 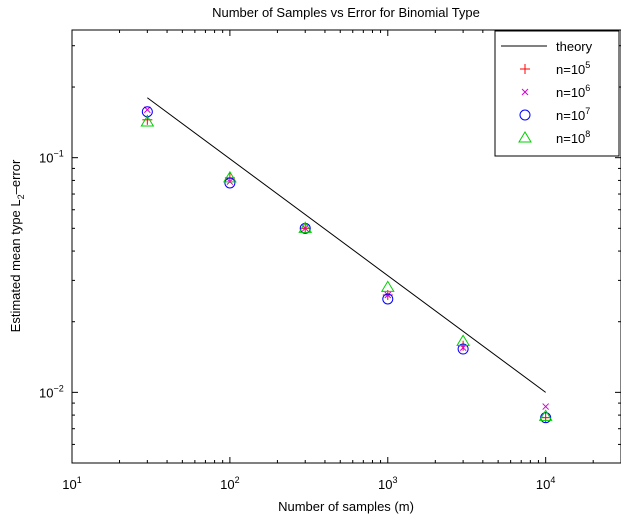 I want to click on legend-label: n=105, so click(x=573, y=68).